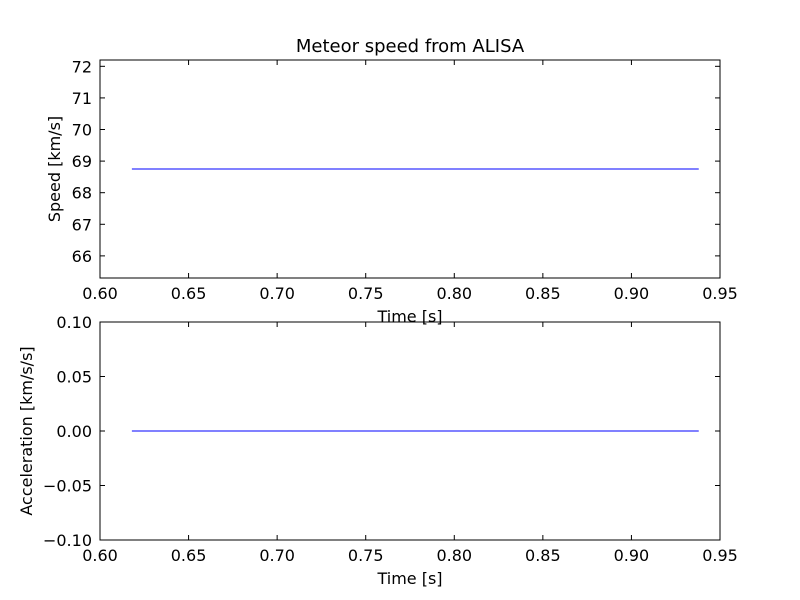 The width and height of the screenshot is (800, 600). What do you see at coordinates (189, 293) in the screenshot?
I see `speed-xtick-label: 0.65` at bounding box center [189, 293].